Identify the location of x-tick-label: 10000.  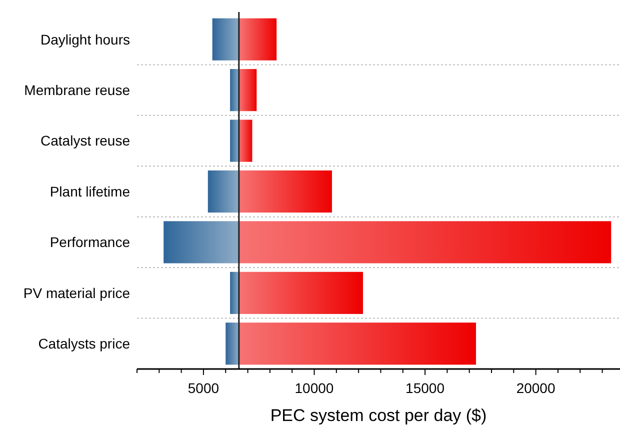
(314, 388).